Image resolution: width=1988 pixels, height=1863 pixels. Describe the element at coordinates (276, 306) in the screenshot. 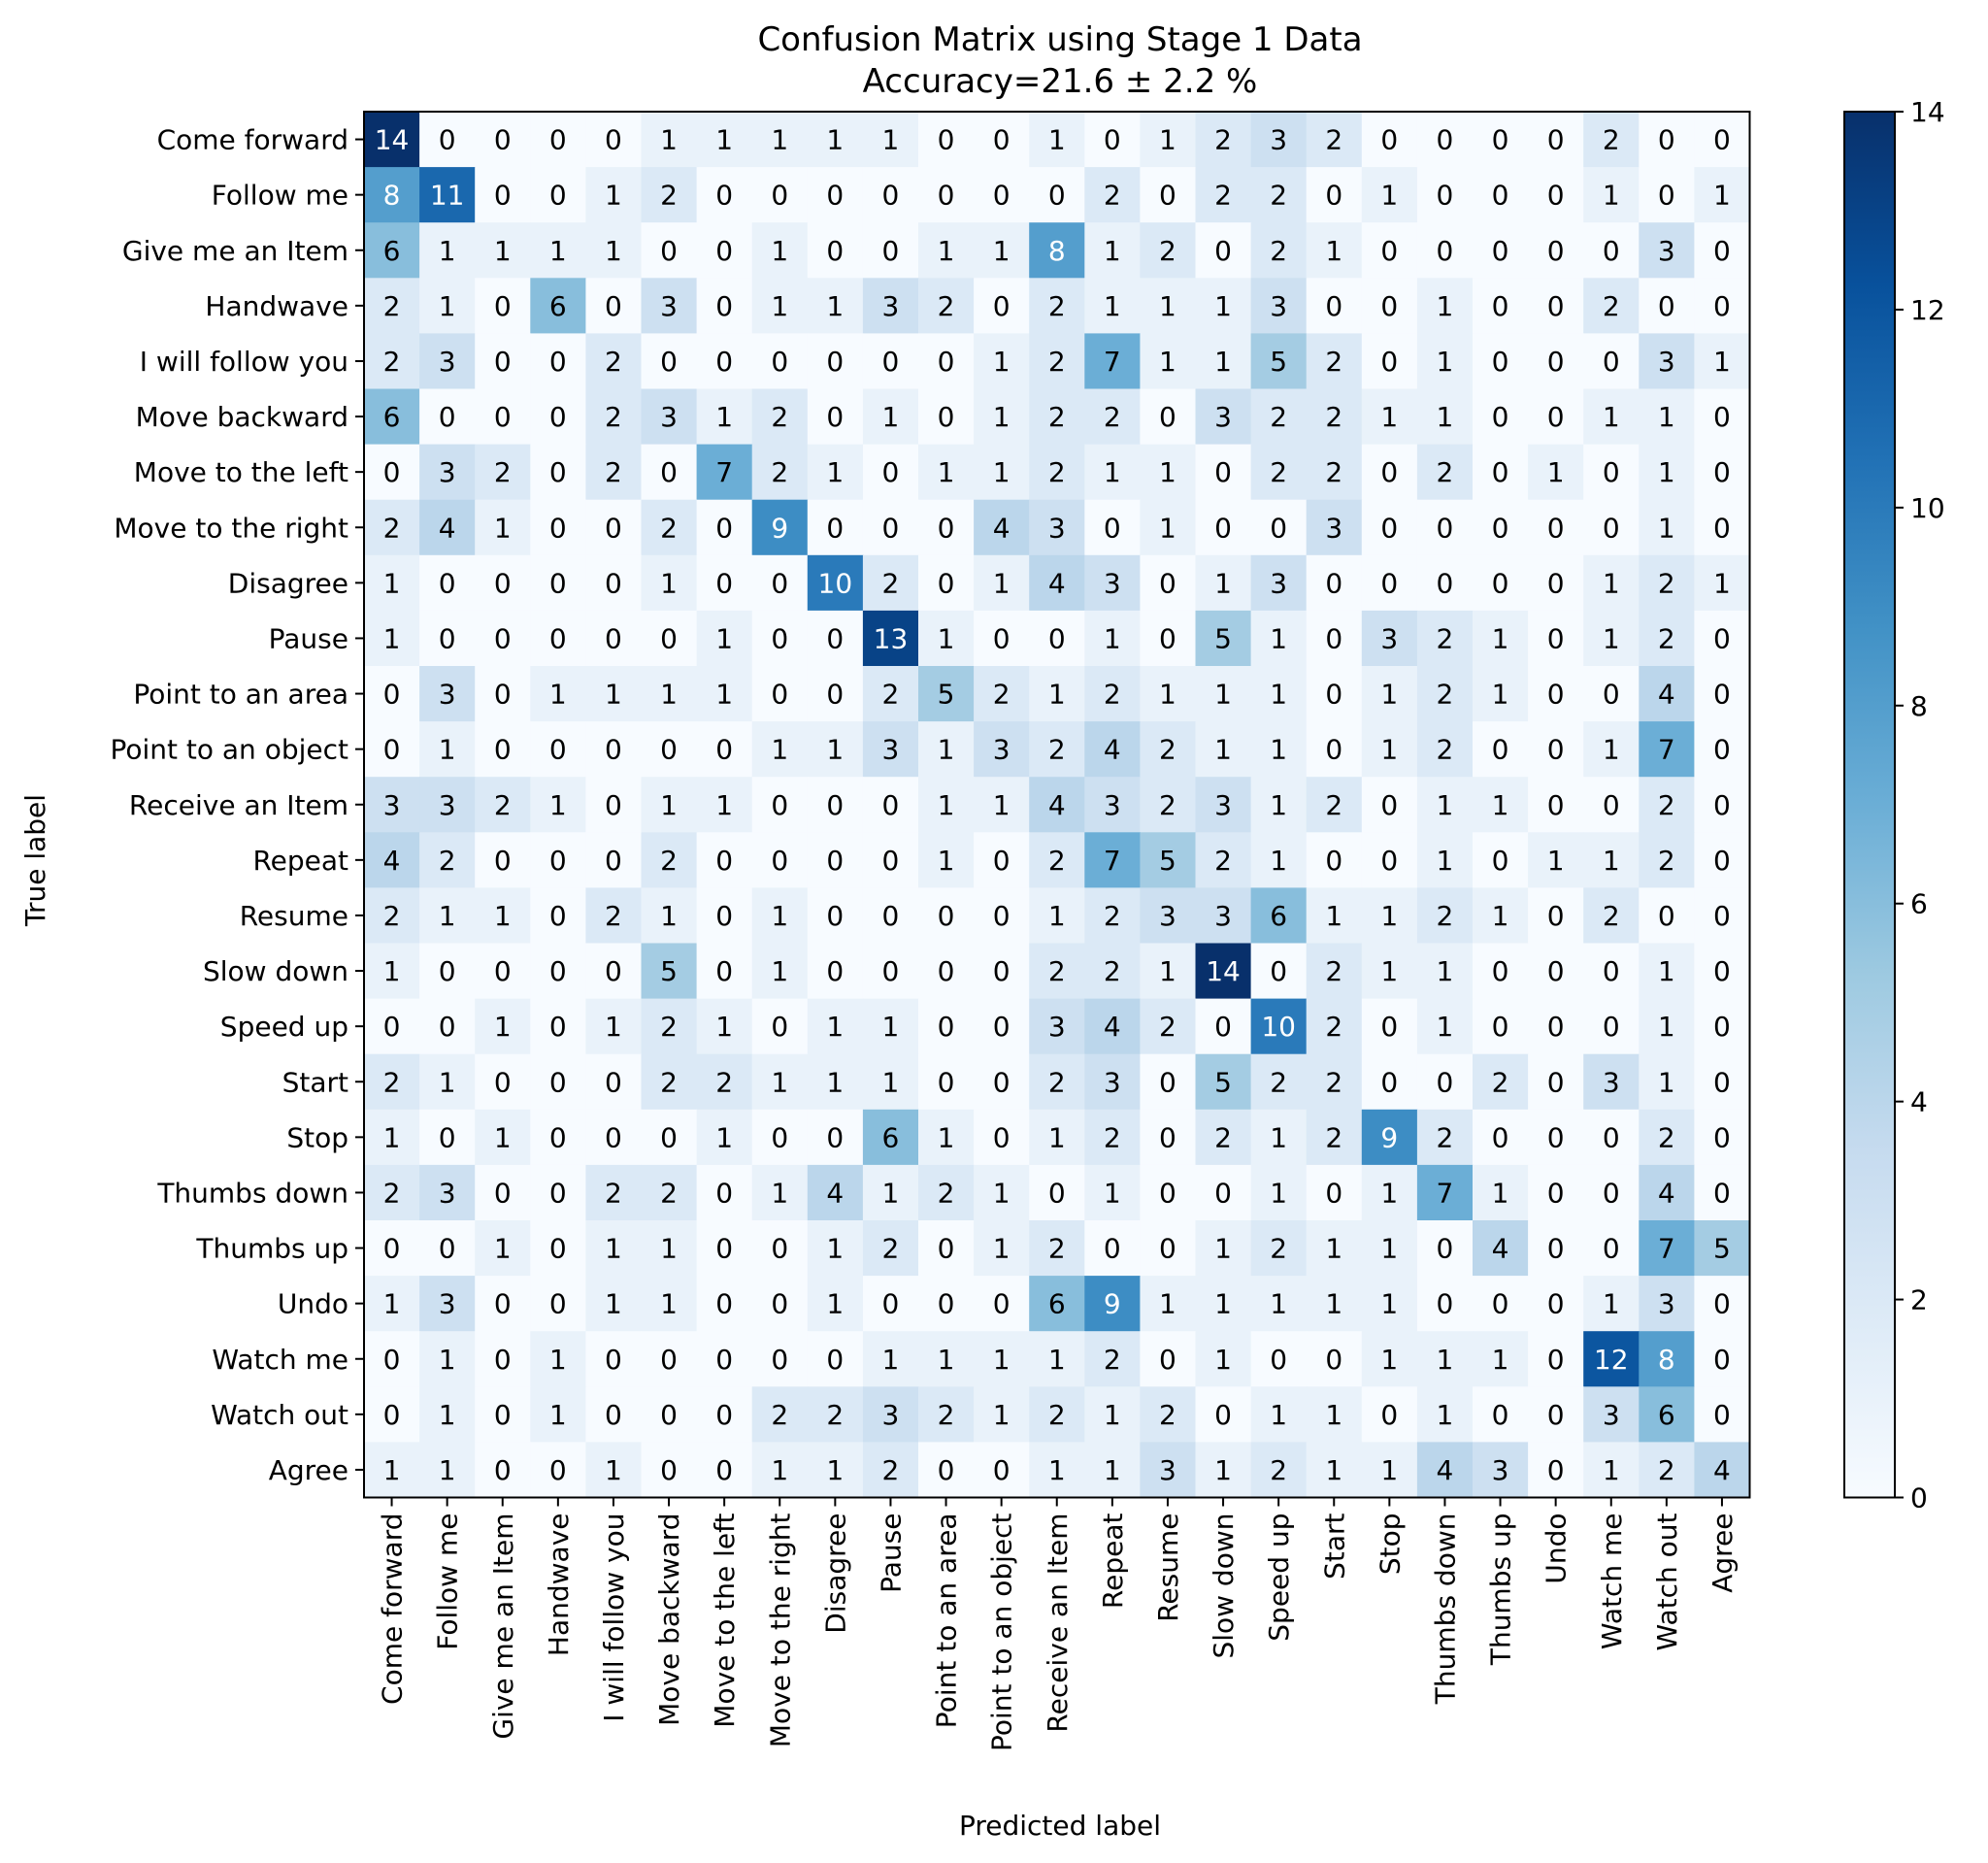

I see `y-tick-label: Handwave` at that location.